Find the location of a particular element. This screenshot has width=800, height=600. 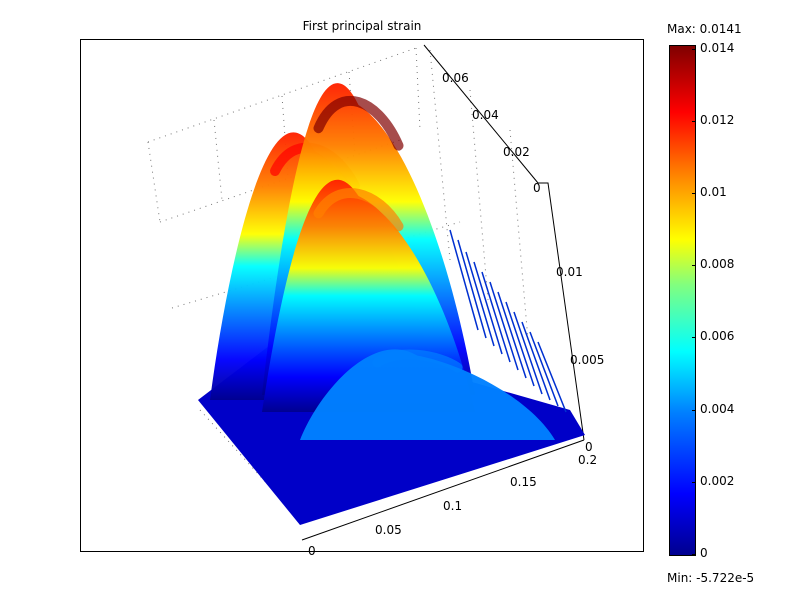

ridge-cap-front is located at coordinates (417, 361).